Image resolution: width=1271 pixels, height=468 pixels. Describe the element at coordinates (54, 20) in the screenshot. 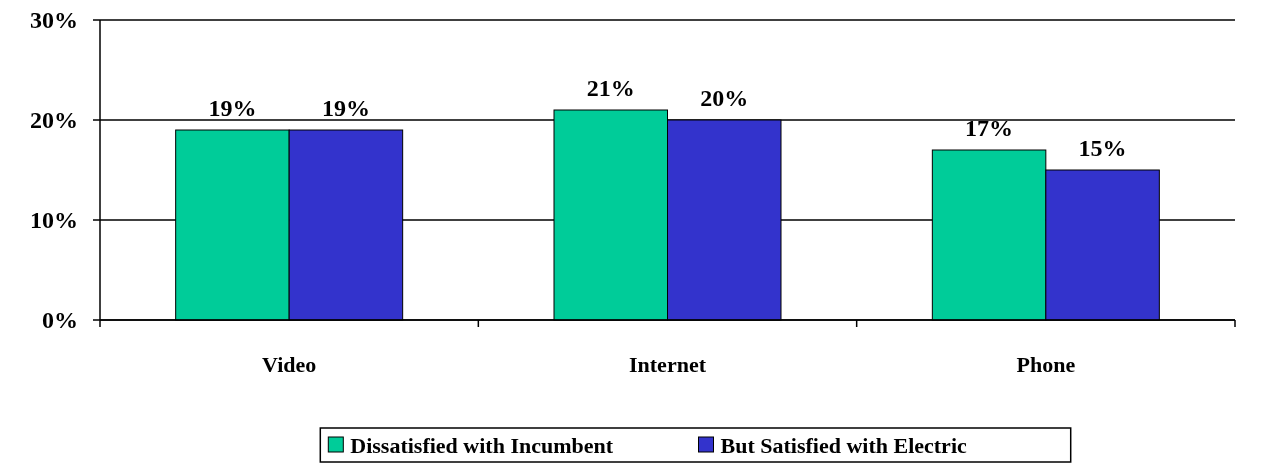

I see `y-tick-label: 30%` at that location.